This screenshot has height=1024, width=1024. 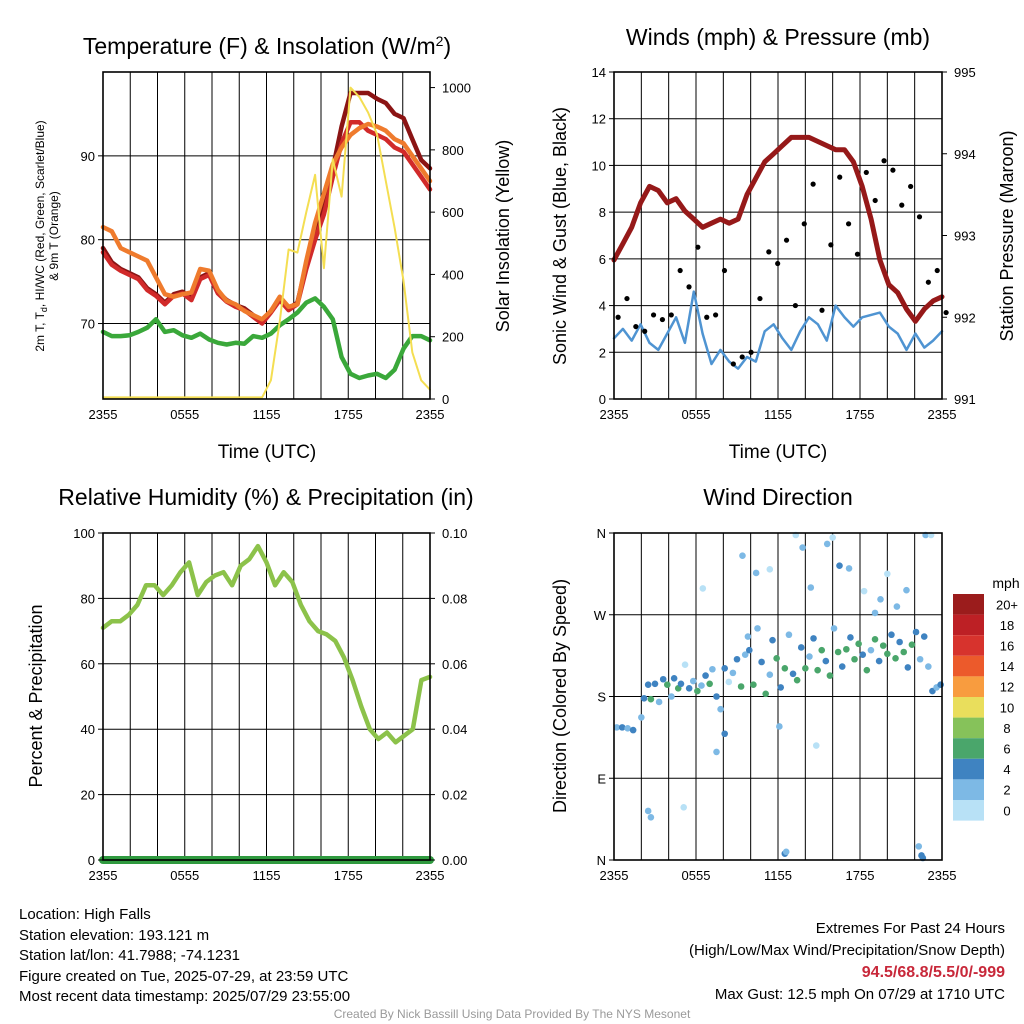 I want to click on speed-colorbar: 20+ 18 16 14 12 10 8 6 4 2 0, so click(x=985, y=707).